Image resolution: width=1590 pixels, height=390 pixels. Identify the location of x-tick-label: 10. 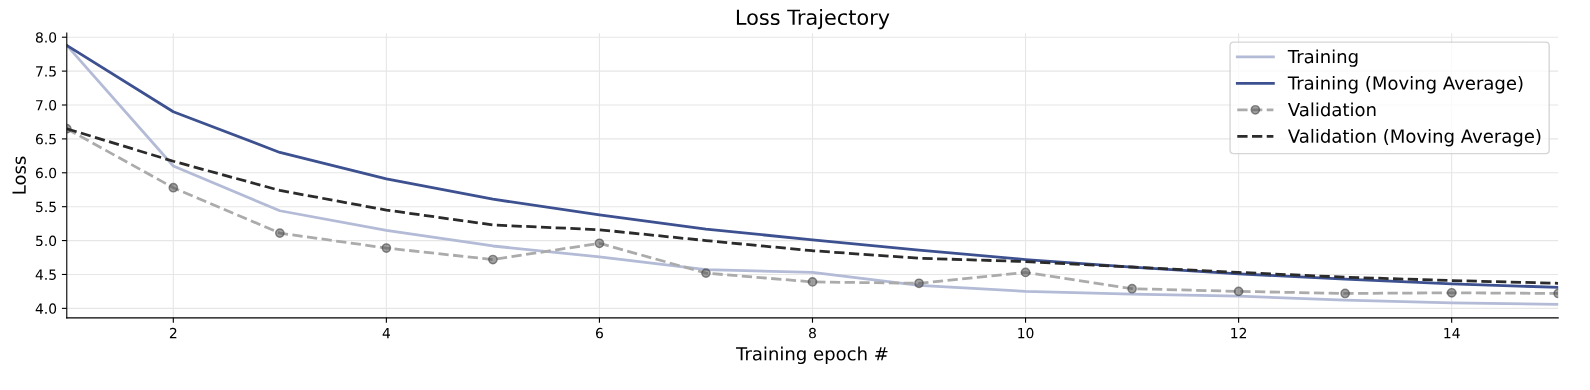
(1026, 333).